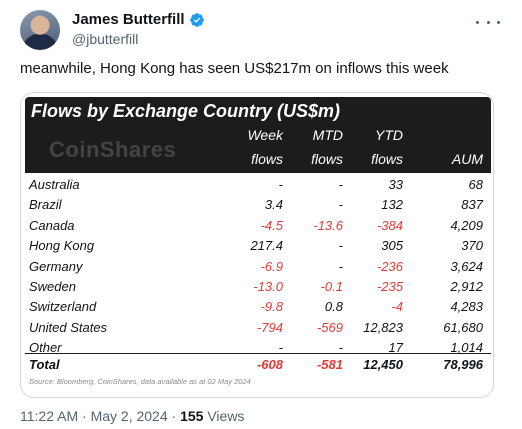 The image size is (522, 429). What do you see at coordinates (258, 307) in the screenshot?
I see `table-row: Switzerland -9.8 0.8 -4 4,283` at bounding box center [258, 307].